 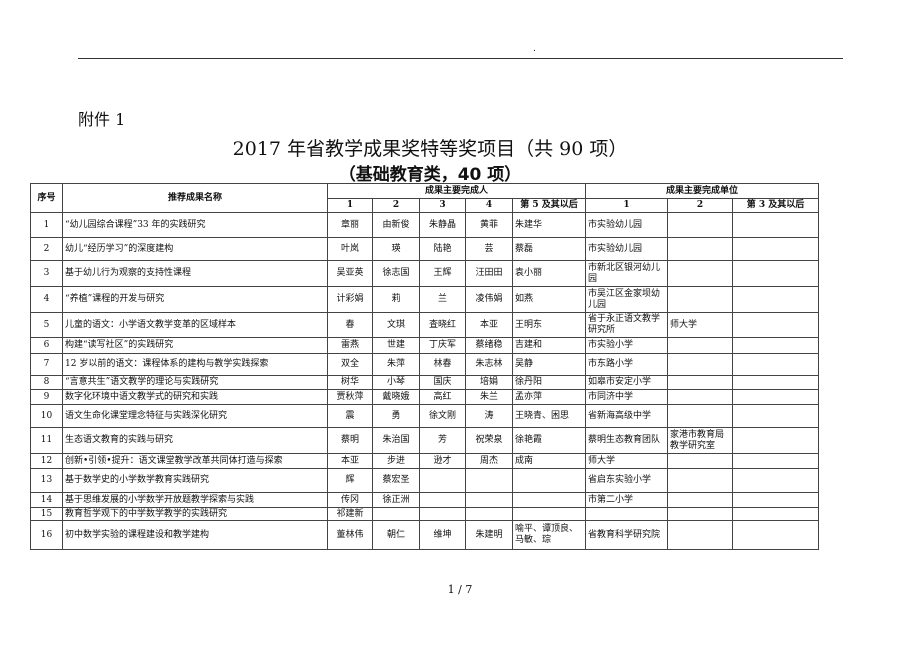 I want to click on table-row: 13 基于数学史的小学数学教育实践研究辉蔡宏圣 省启东实验小学, so click(x=424, y=480).